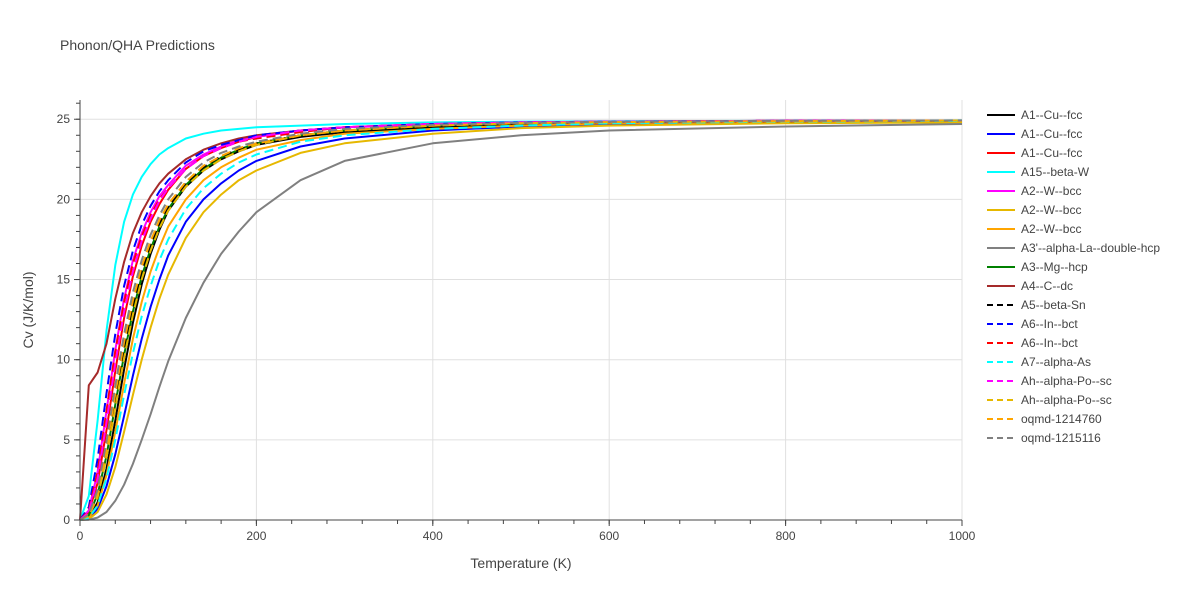 The width and height of the screenshot is (1200, 600). Describe the element at coordinates (1054, 267) in the screenshot. I see `legend-label: A3--Mg--hcp` at that location.